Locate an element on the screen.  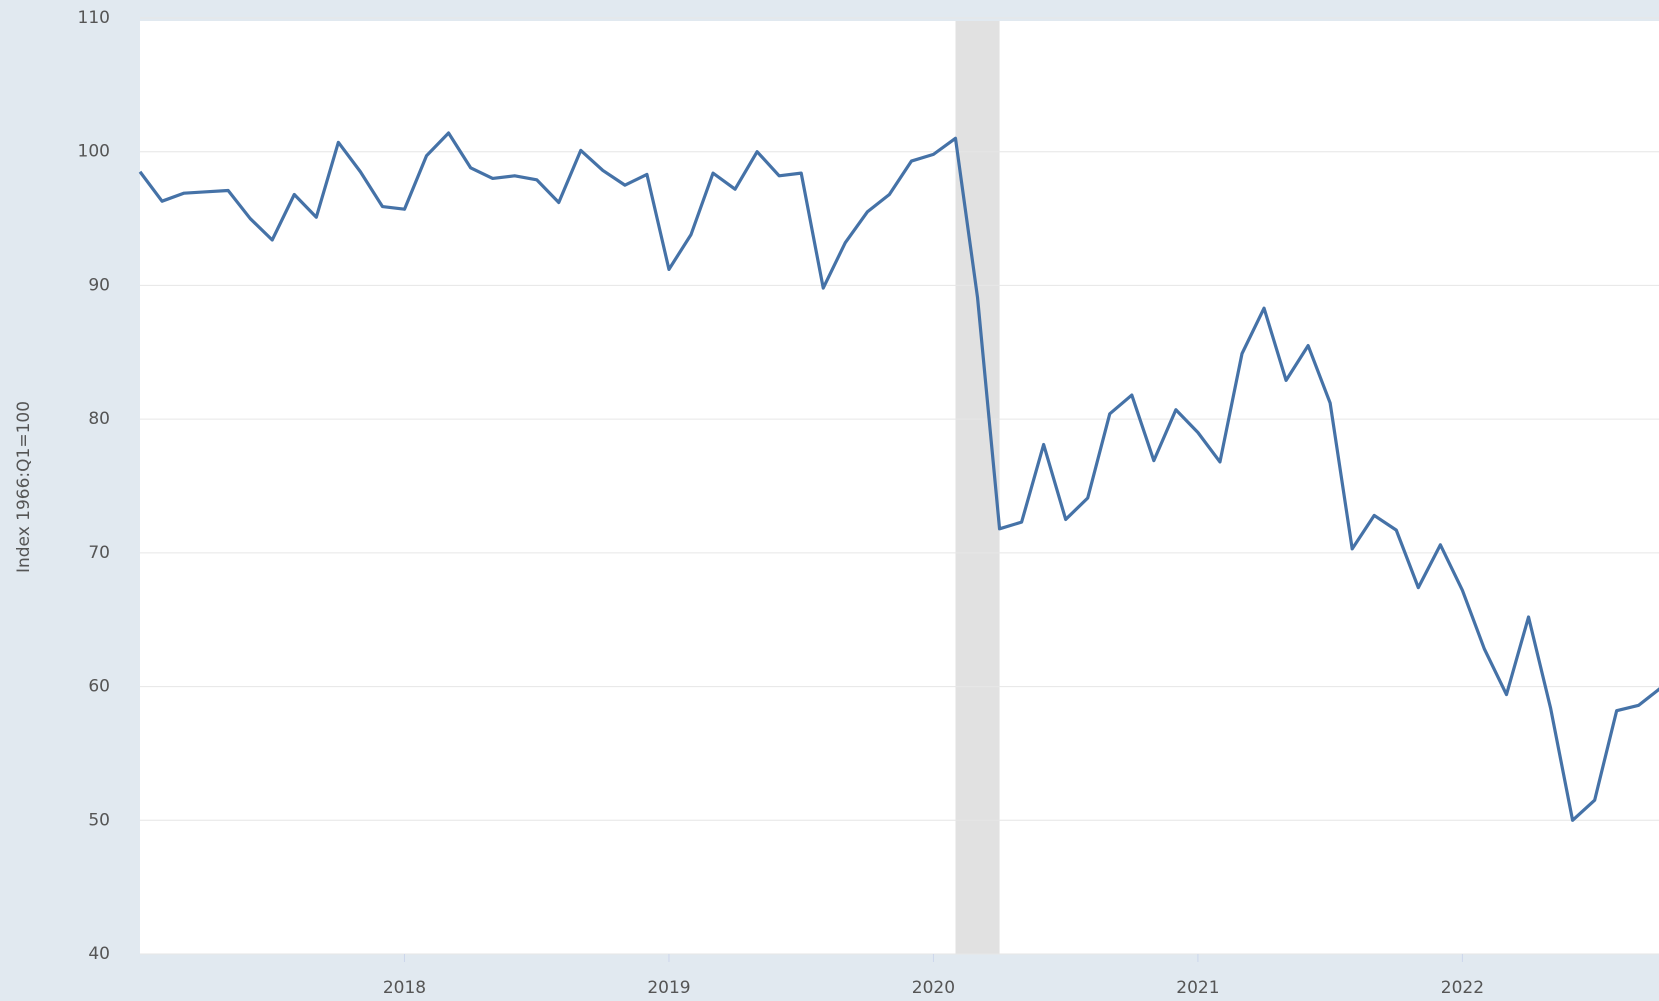
y-tick-label: 40 is located at coordinates (99, 954).